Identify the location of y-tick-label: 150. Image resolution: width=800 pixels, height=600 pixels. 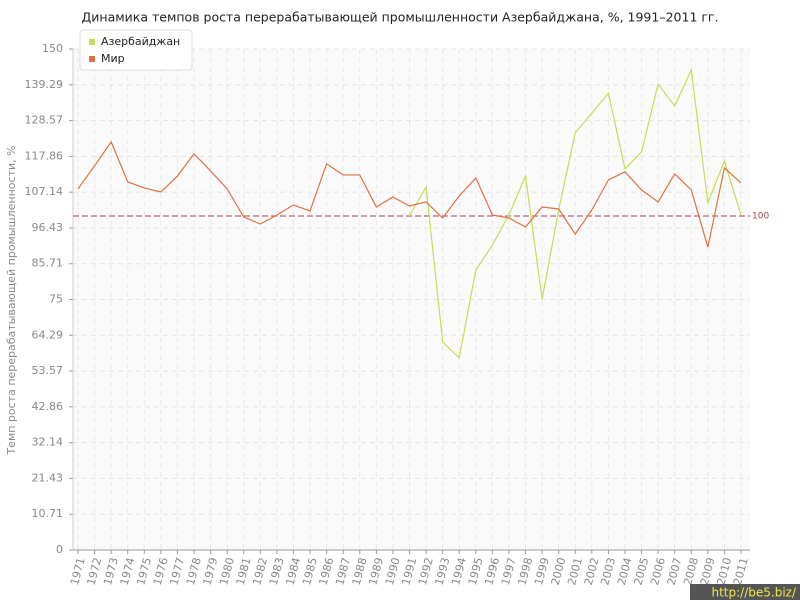
(52, 48).